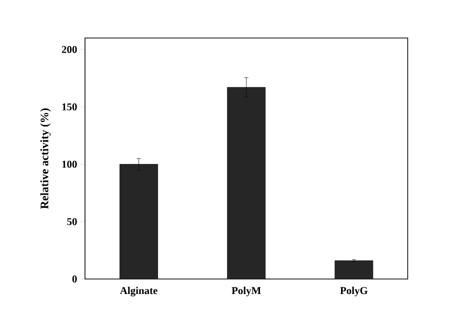 This screenshot has height=335, width=474. I want to click on x-tick-label: PolyM, so click(246, 291).